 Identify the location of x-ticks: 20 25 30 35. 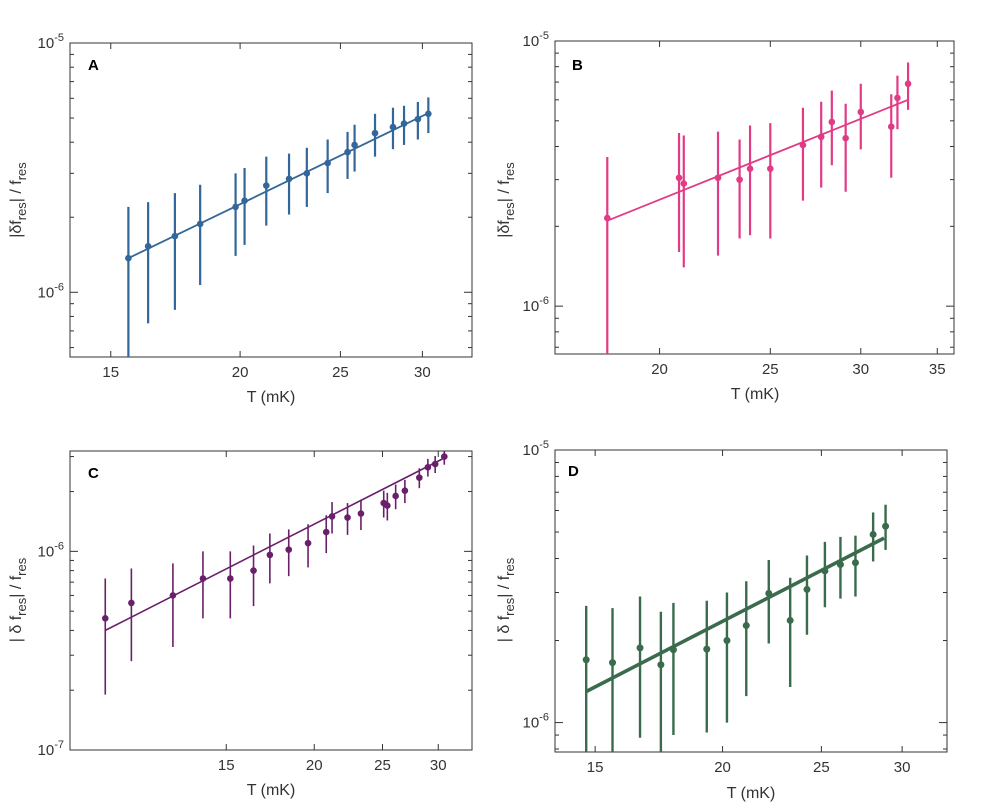
(798, 209).